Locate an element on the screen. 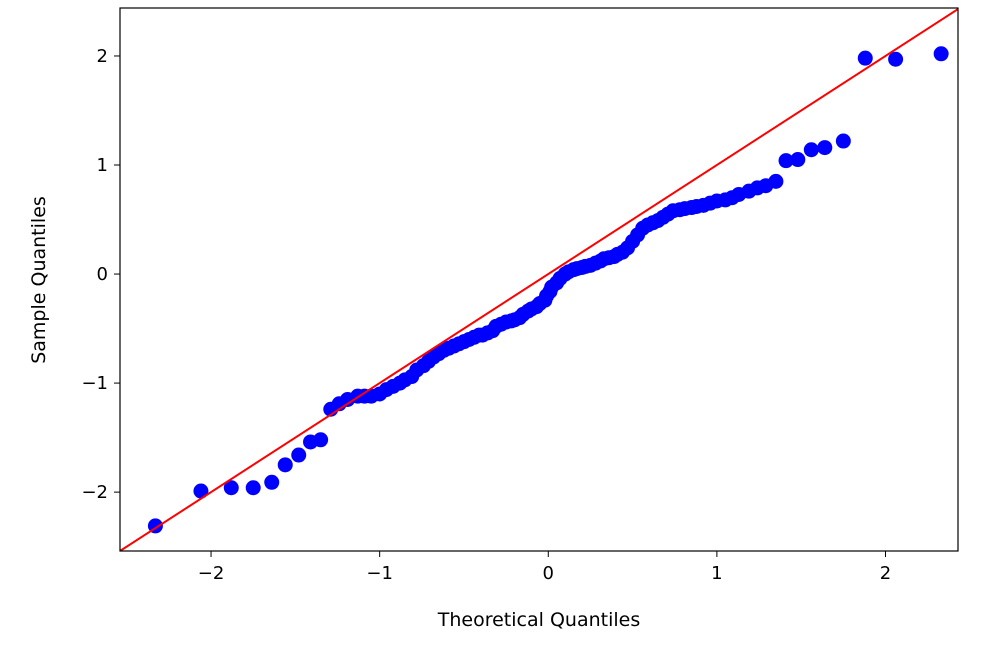  y-tick-label: −1 is located at coordinates (94, 383).